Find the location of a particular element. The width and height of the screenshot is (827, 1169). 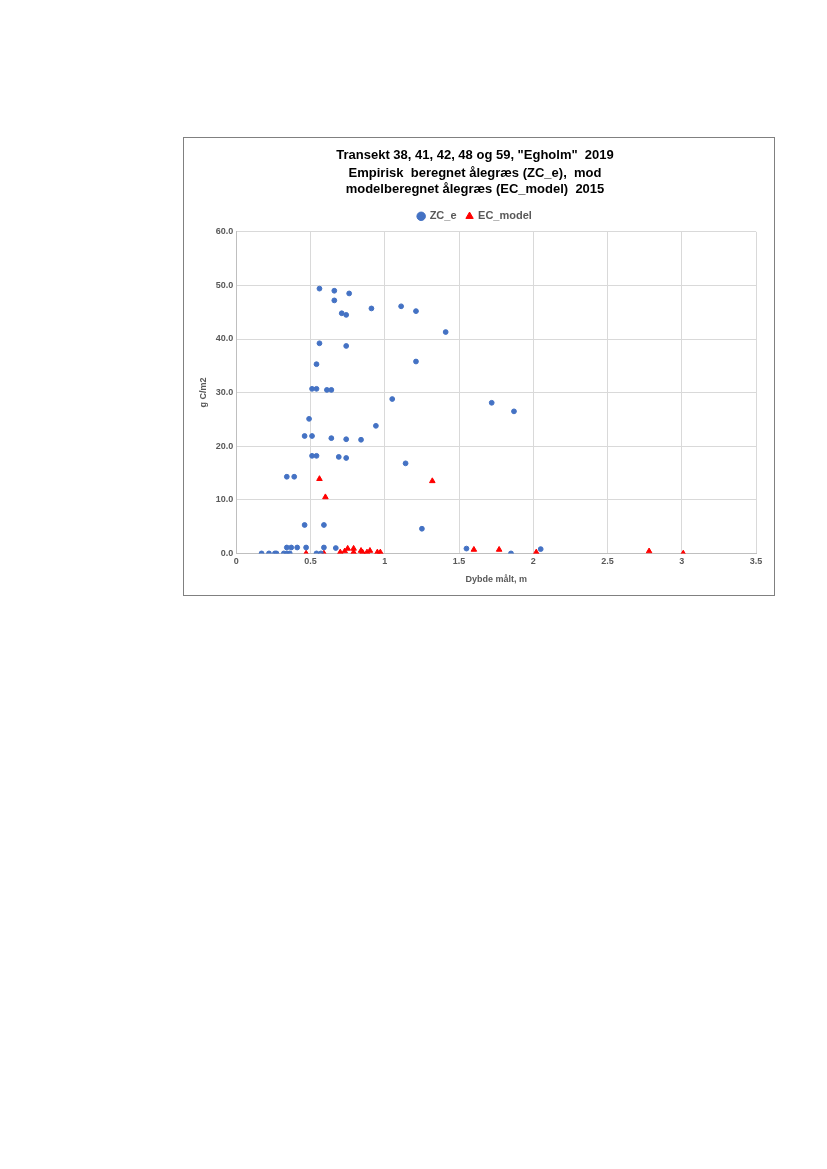

y-tick-label: 0.0 is located at coordinates (227, 552).